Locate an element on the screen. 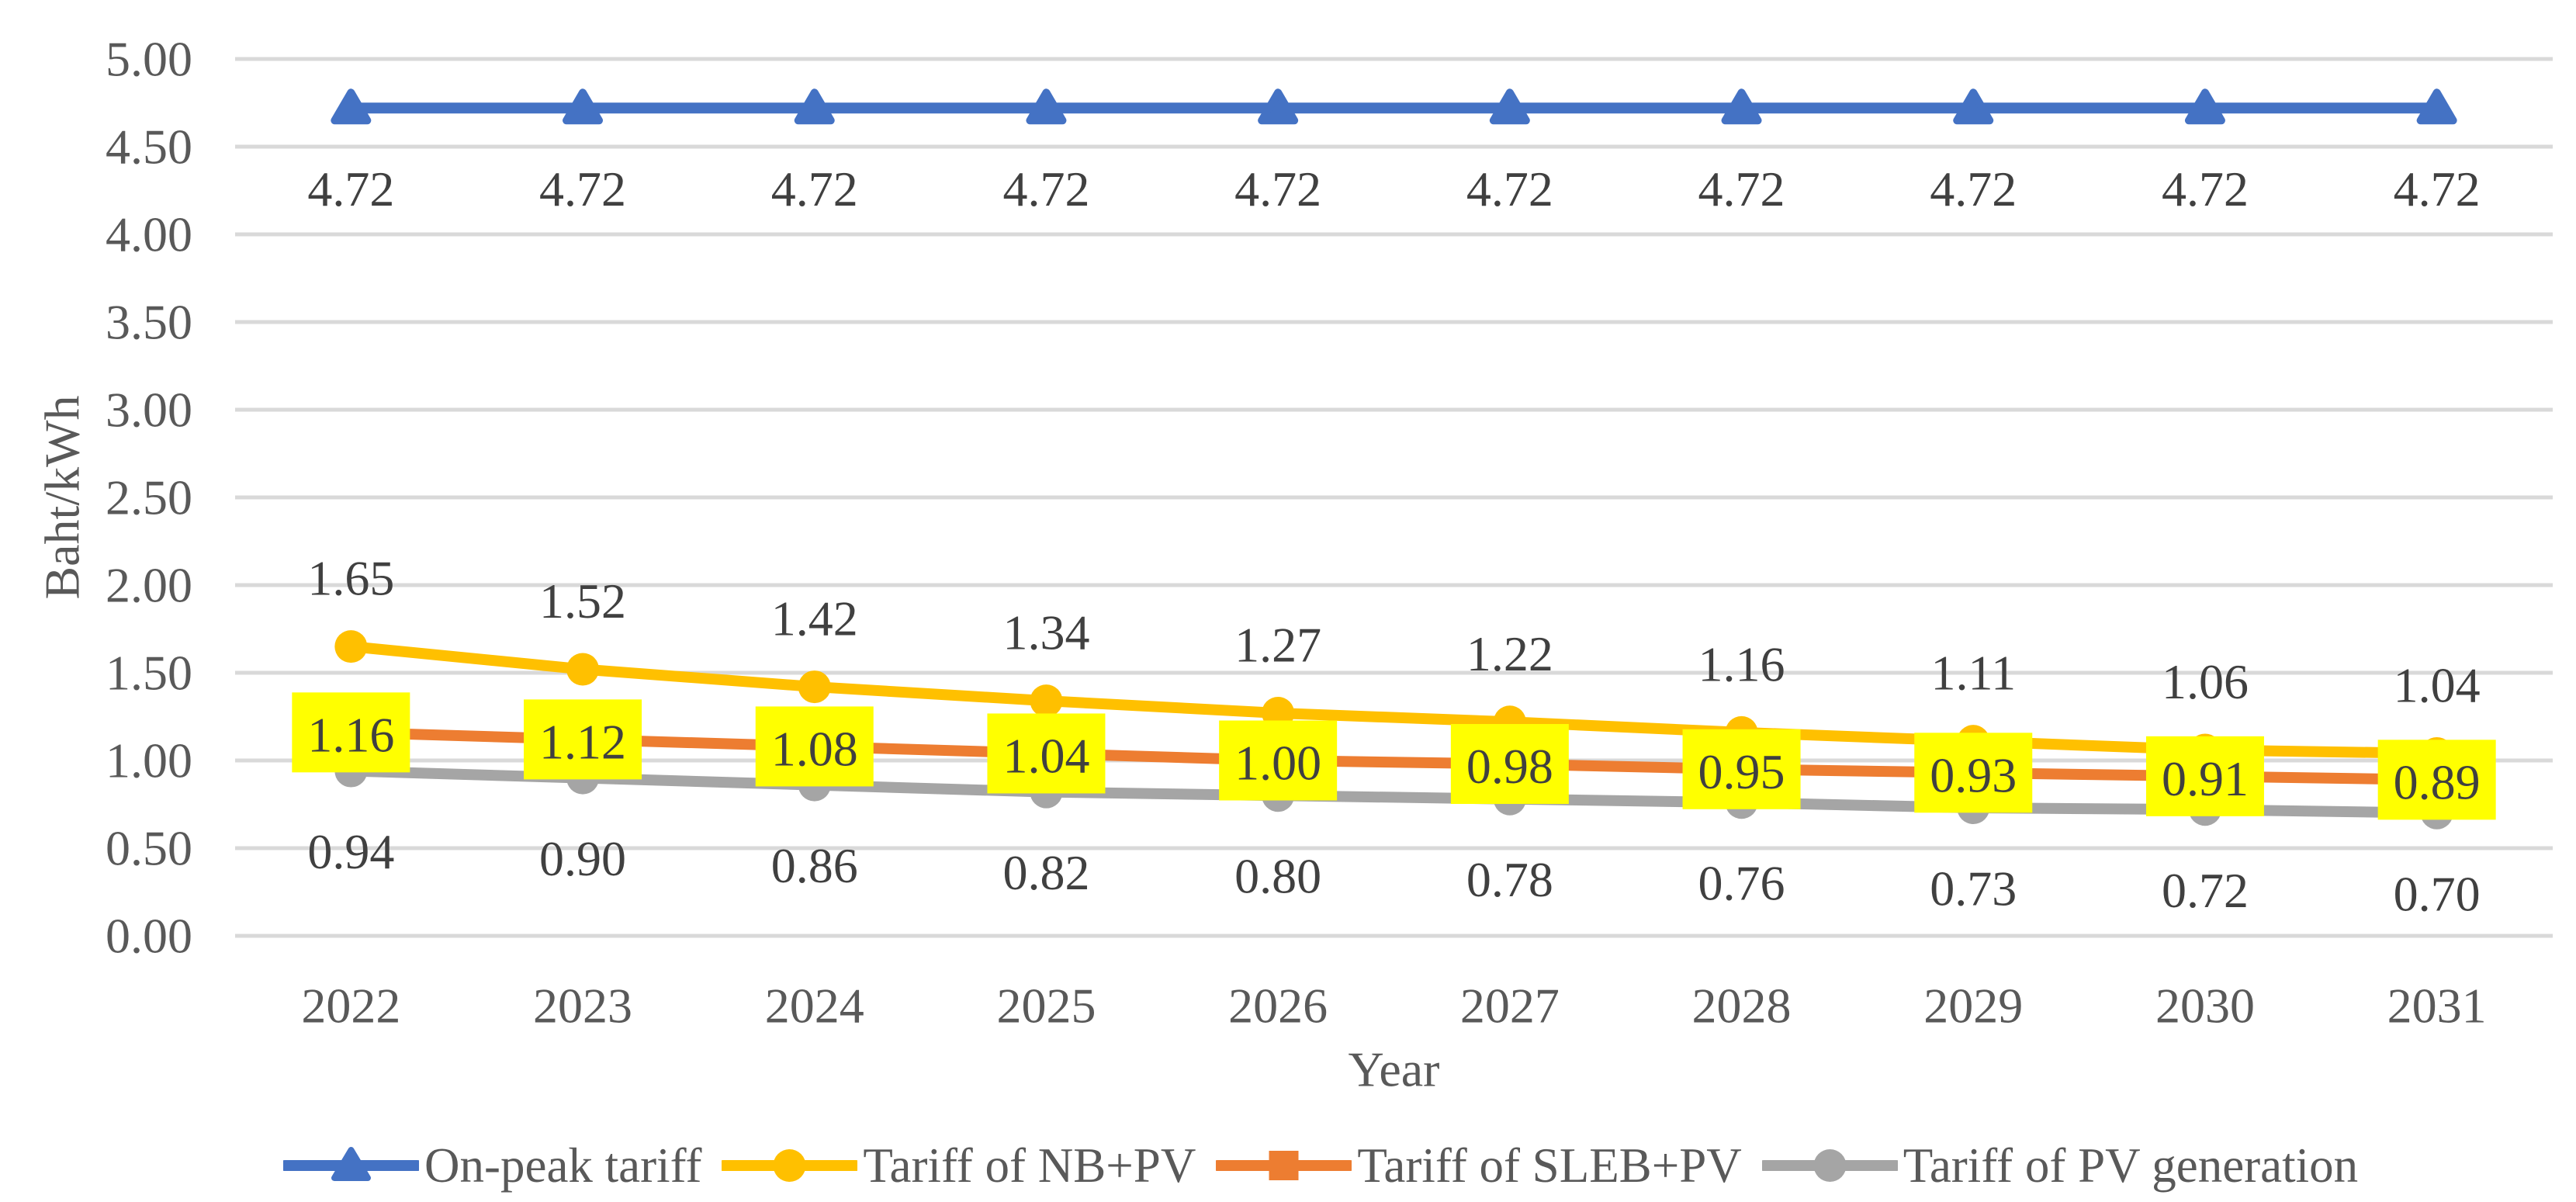 This screenshot has width=2576, height=1202. y-tick-label: 3.00 is located at coordinates (149, 410).